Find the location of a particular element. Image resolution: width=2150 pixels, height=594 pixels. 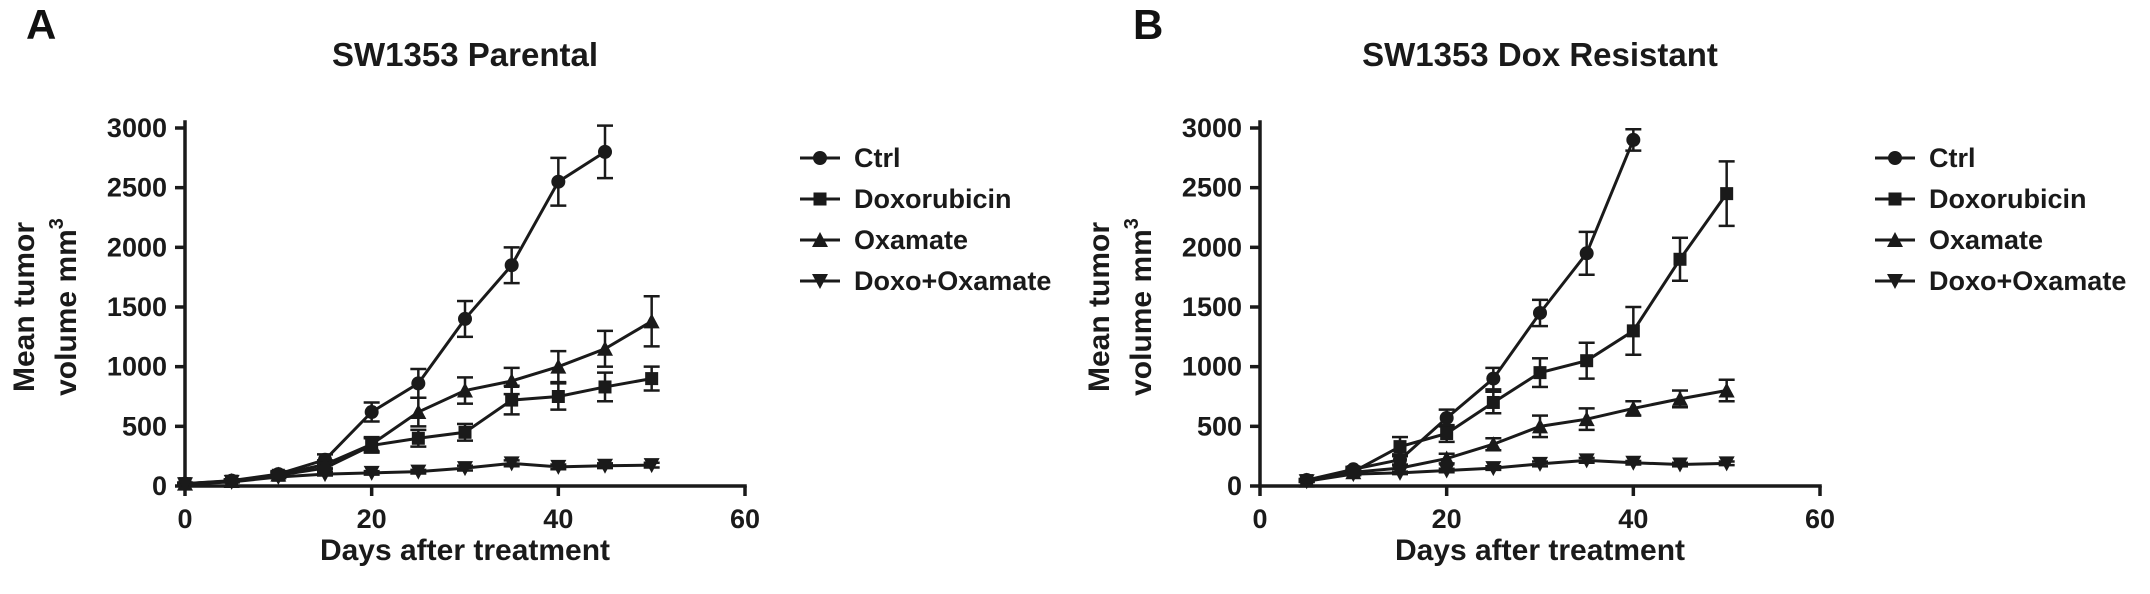

y-tick-label: 1500 is located at coordinates (137, 307).